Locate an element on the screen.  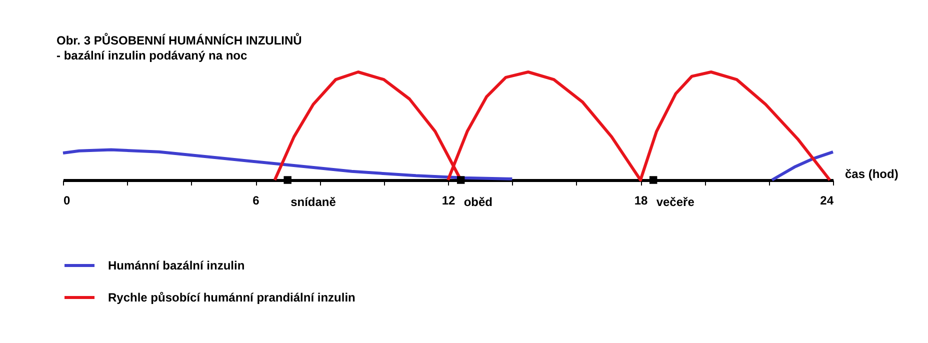
legend-label: Rychle působící humánní prandiální inzulin is located at coordinates (232, 297).